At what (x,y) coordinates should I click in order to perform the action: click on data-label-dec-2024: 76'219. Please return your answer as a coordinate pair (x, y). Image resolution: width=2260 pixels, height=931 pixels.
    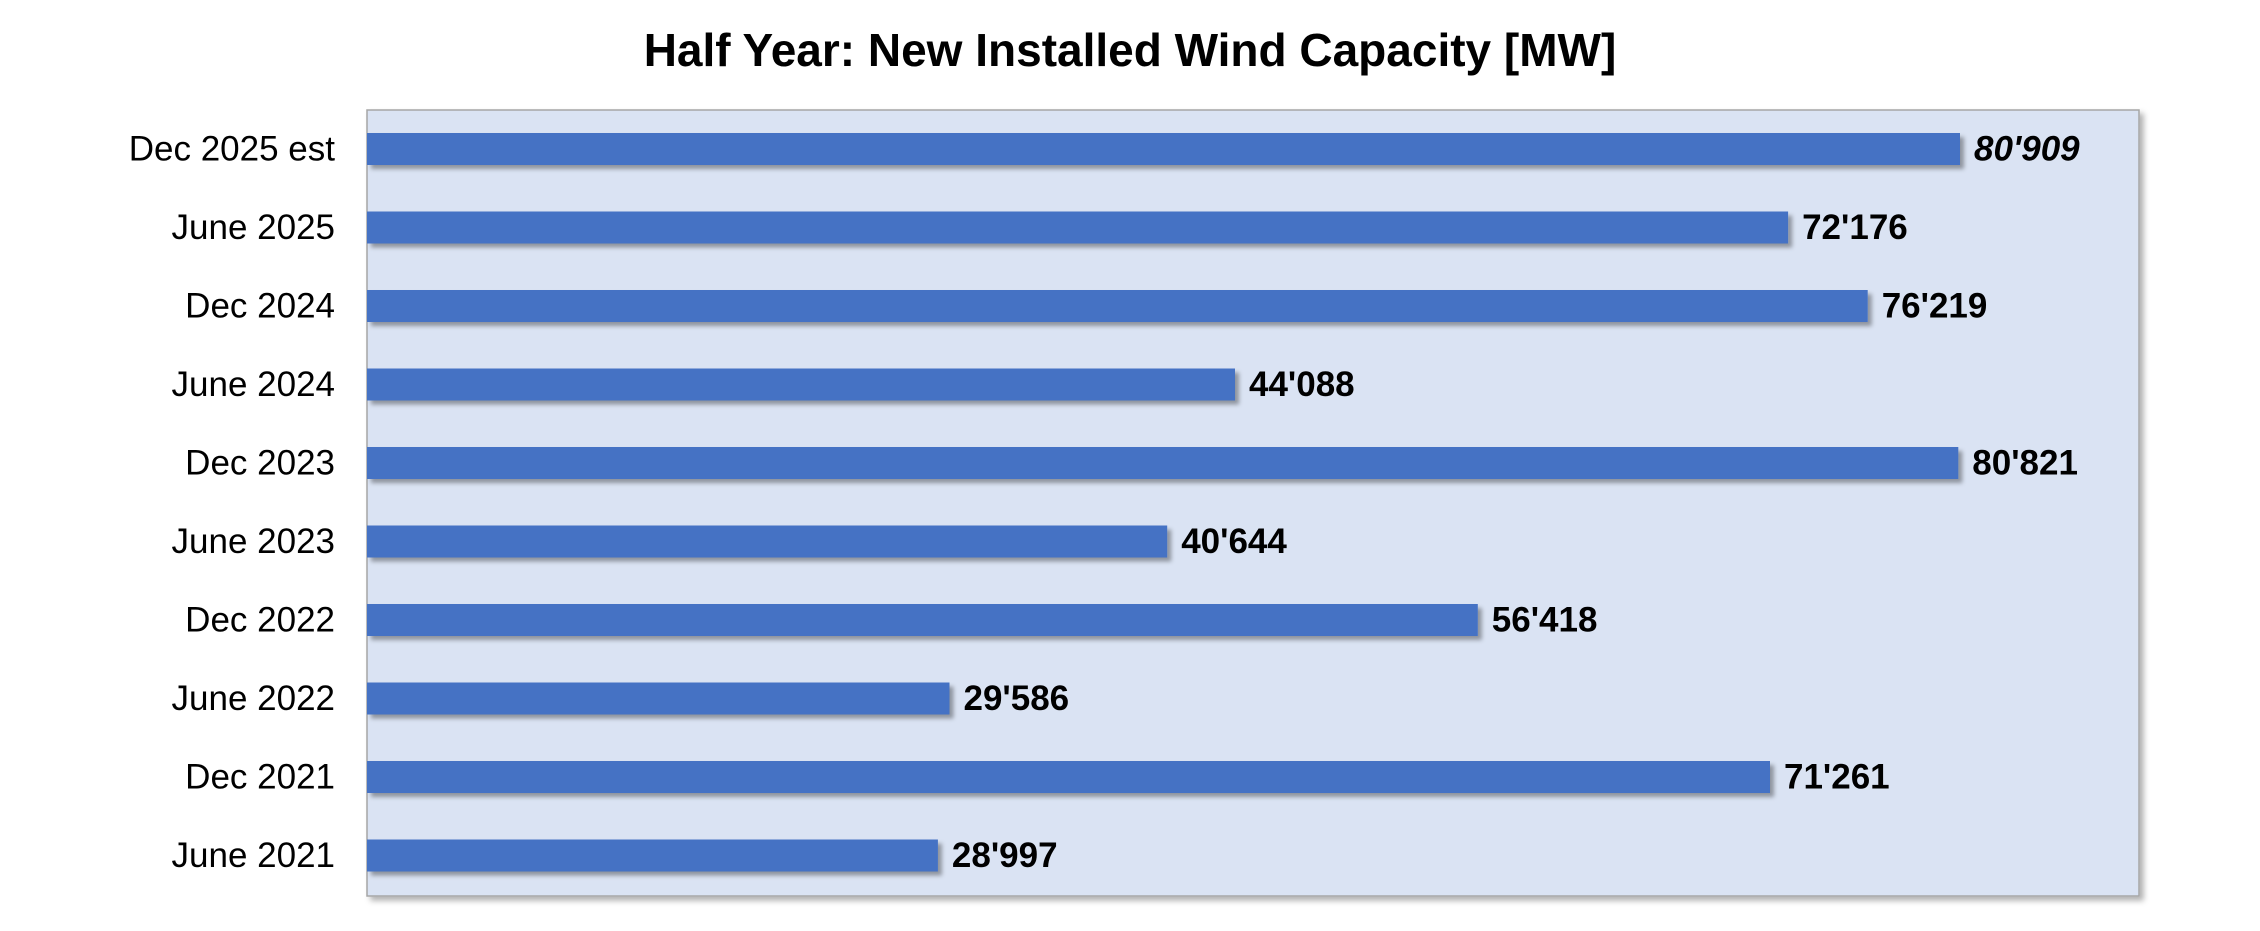
    Looking at the image, I should click on (1935, 306).